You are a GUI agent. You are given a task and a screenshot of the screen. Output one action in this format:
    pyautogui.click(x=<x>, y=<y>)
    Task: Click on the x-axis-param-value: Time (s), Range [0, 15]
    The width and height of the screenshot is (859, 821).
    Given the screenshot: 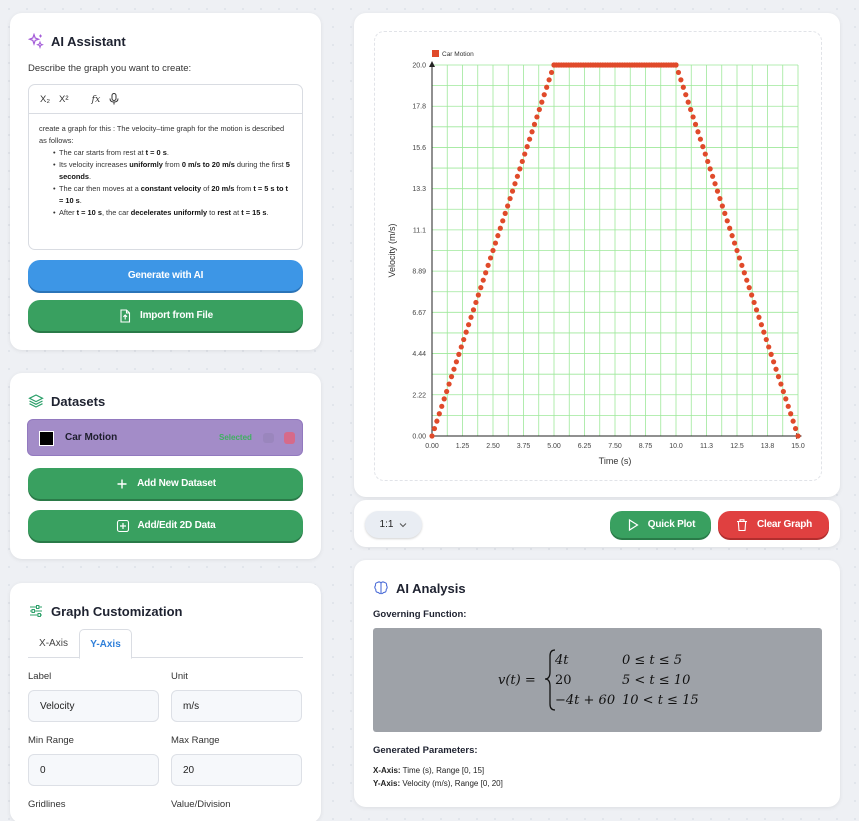 What is the action you would take?
    pyautogui.click(x=442, y=770)
    